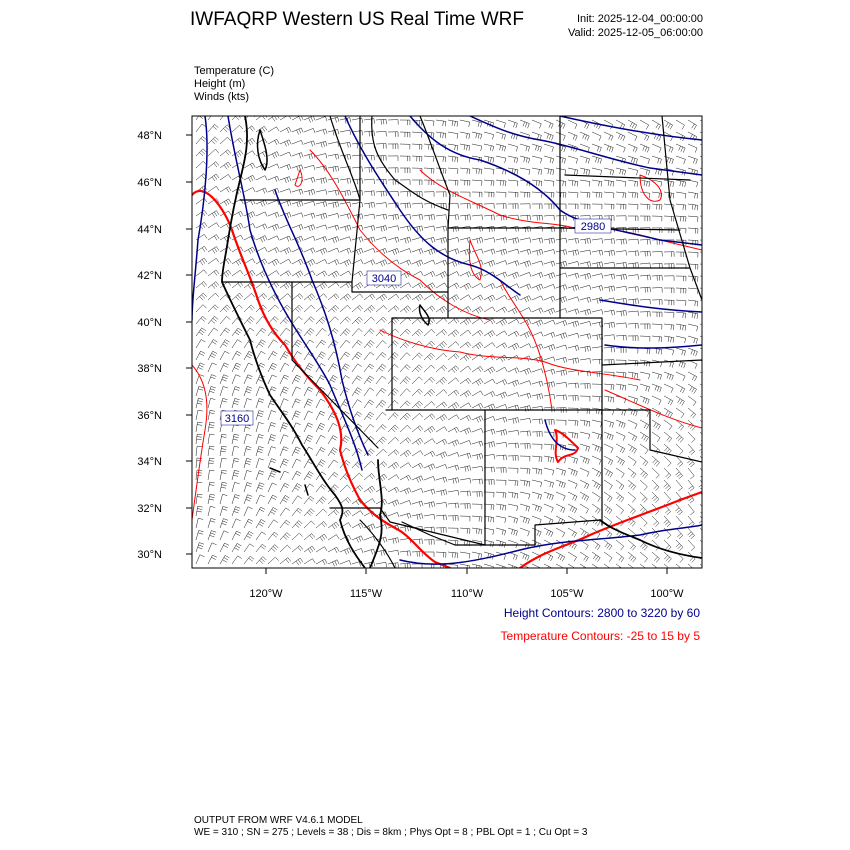 The image size is (850, 850). What do you see at coordinates (149, 276) in the screenshot?
I see `lat-label: 42°N` at bounding box center [149, 276].